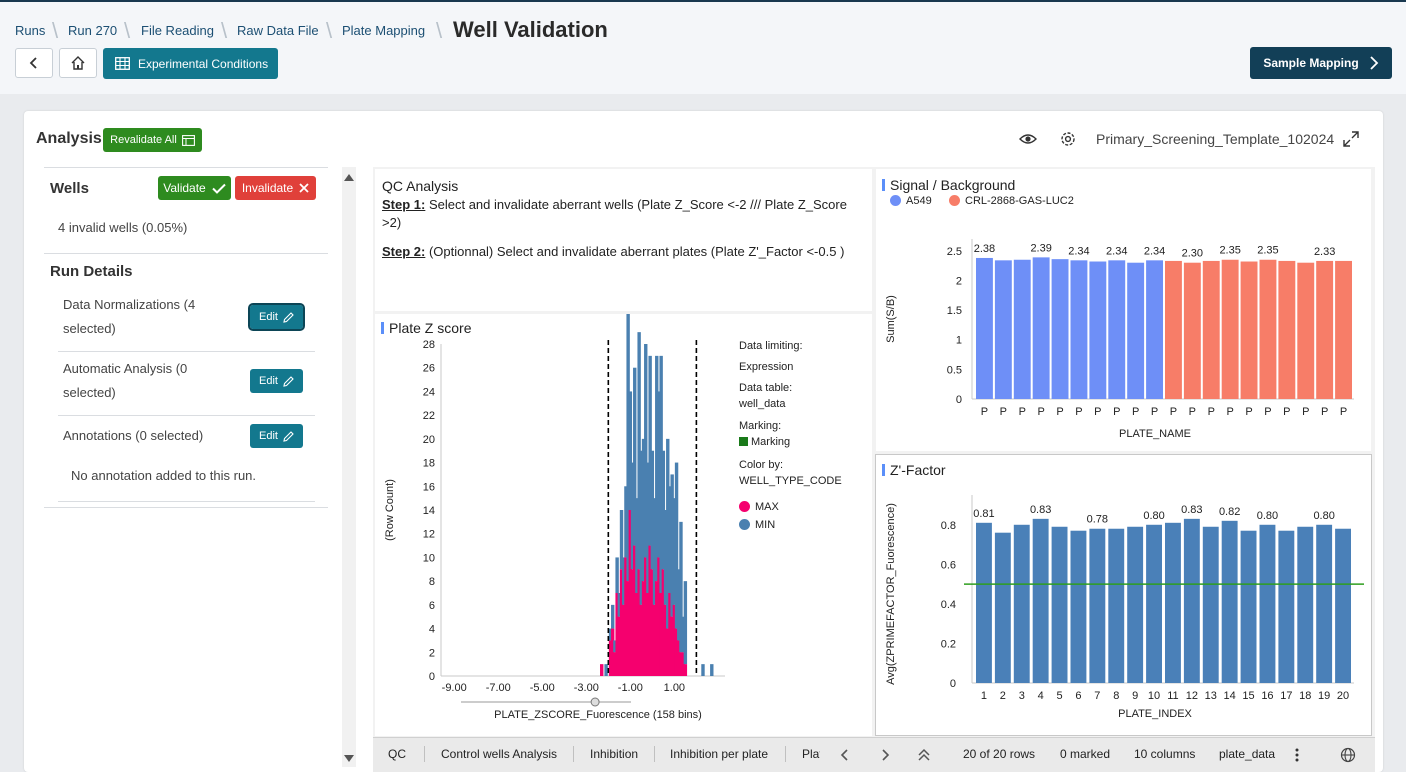 The width and height of the screenshot is (1406, 772). I want to click on left-panel-scrollbar, so click(349, 467).